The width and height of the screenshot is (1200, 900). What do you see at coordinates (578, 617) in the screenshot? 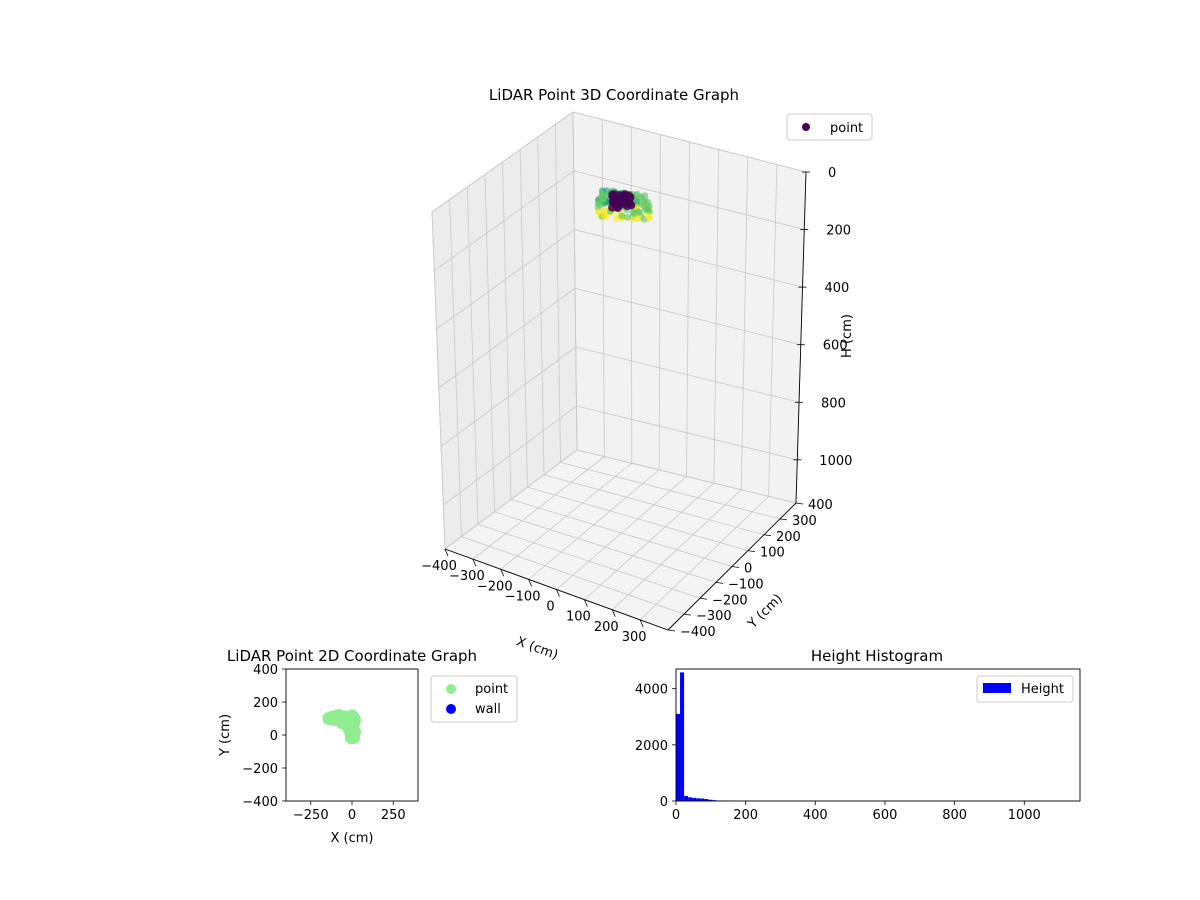
I see `x-tick-label: 100` at bounding box center [578, 617].